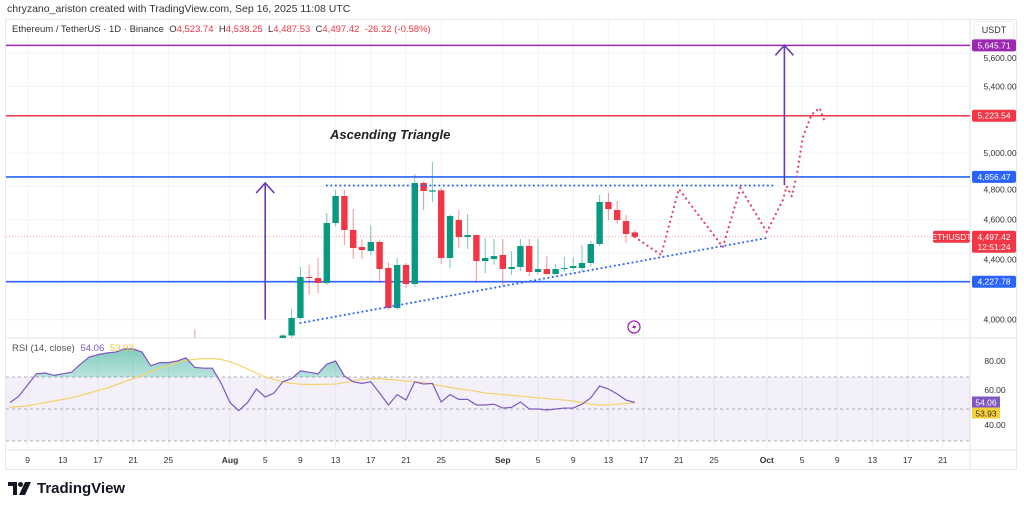  Describe the element at coordinates (390, 134) in the screenshot. I see `pattern-label: Ascending Triangle` at that location.